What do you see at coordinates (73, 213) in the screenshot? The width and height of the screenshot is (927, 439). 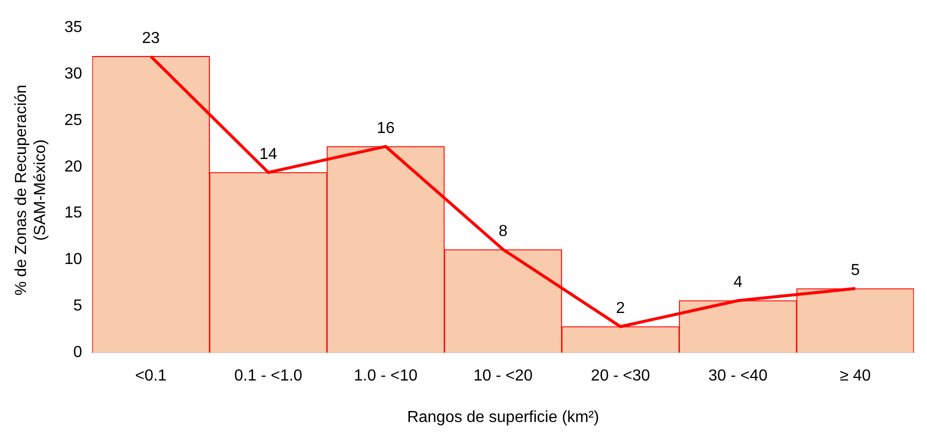 I see `y-tick-label: 15` at bounding box center [73, 213].